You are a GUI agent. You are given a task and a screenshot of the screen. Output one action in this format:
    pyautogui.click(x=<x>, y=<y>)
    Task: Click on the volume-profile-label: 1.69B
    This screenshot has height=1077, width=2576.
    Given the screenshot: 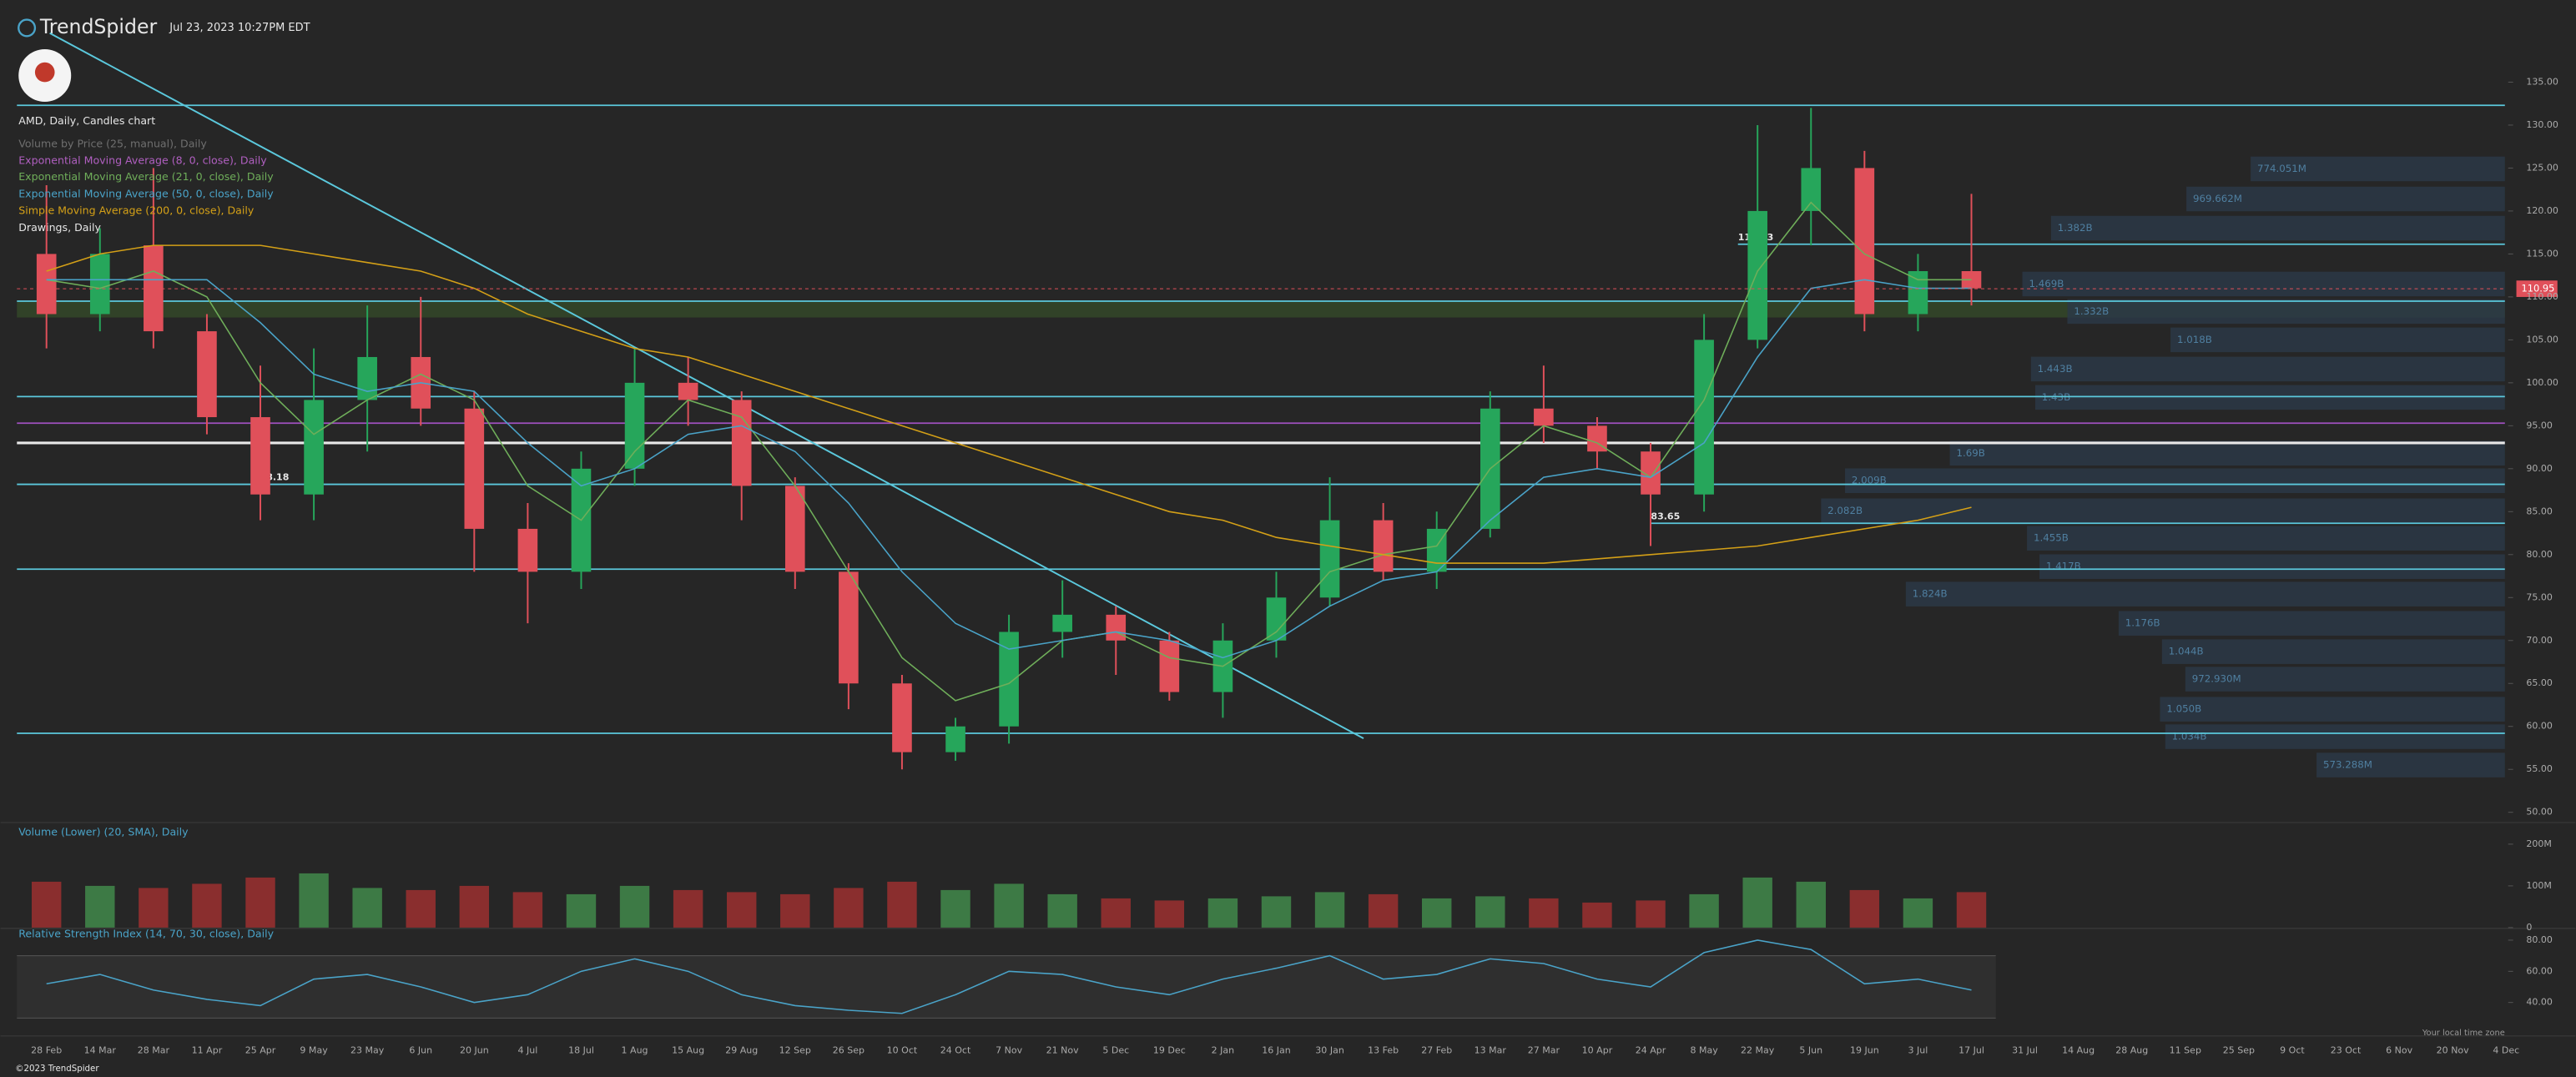 What is the action you would take?
    pyautogui.click(x=1970, y=453)
    